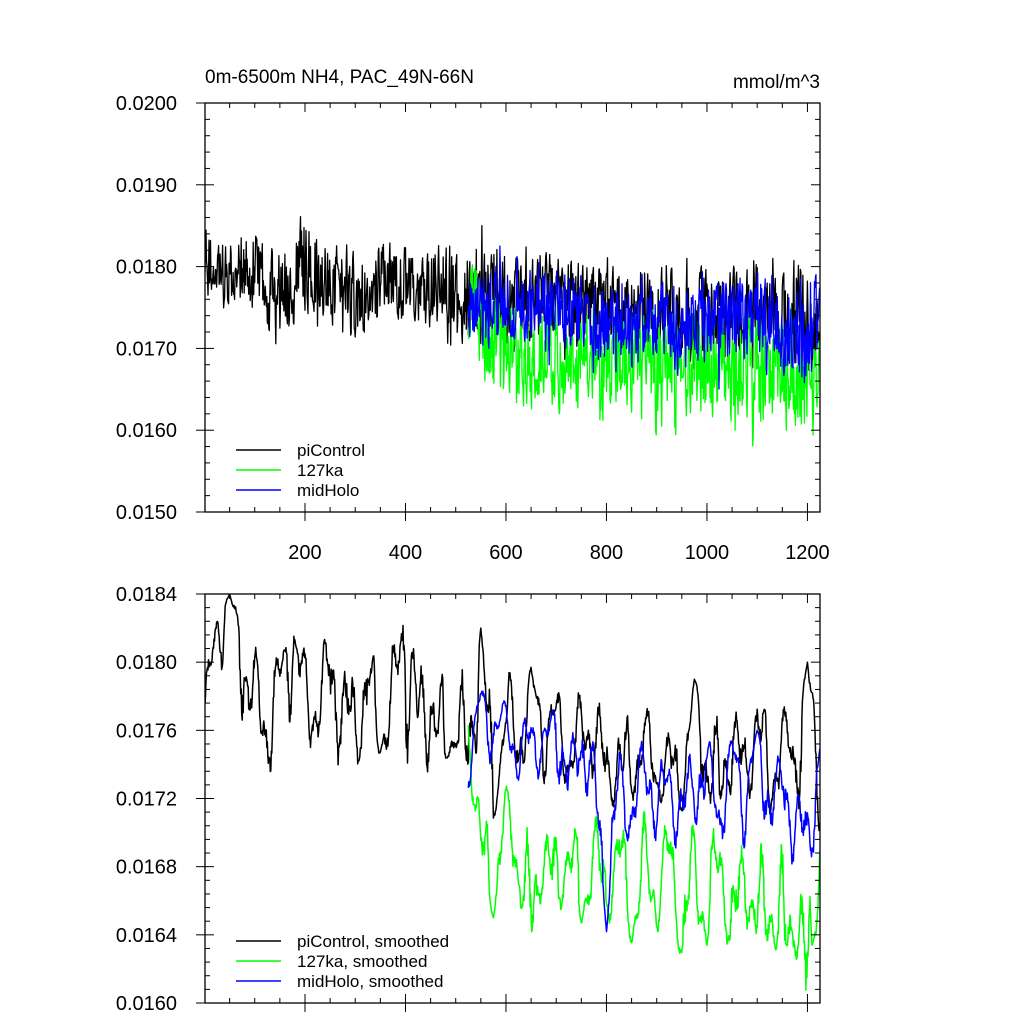 The height and width of the screenshot is (1024, 1024). What do you see at coordinates (807, 553) in the screenshot?
I see `x-tick-label: 1200` at bounding box center [807, 553].